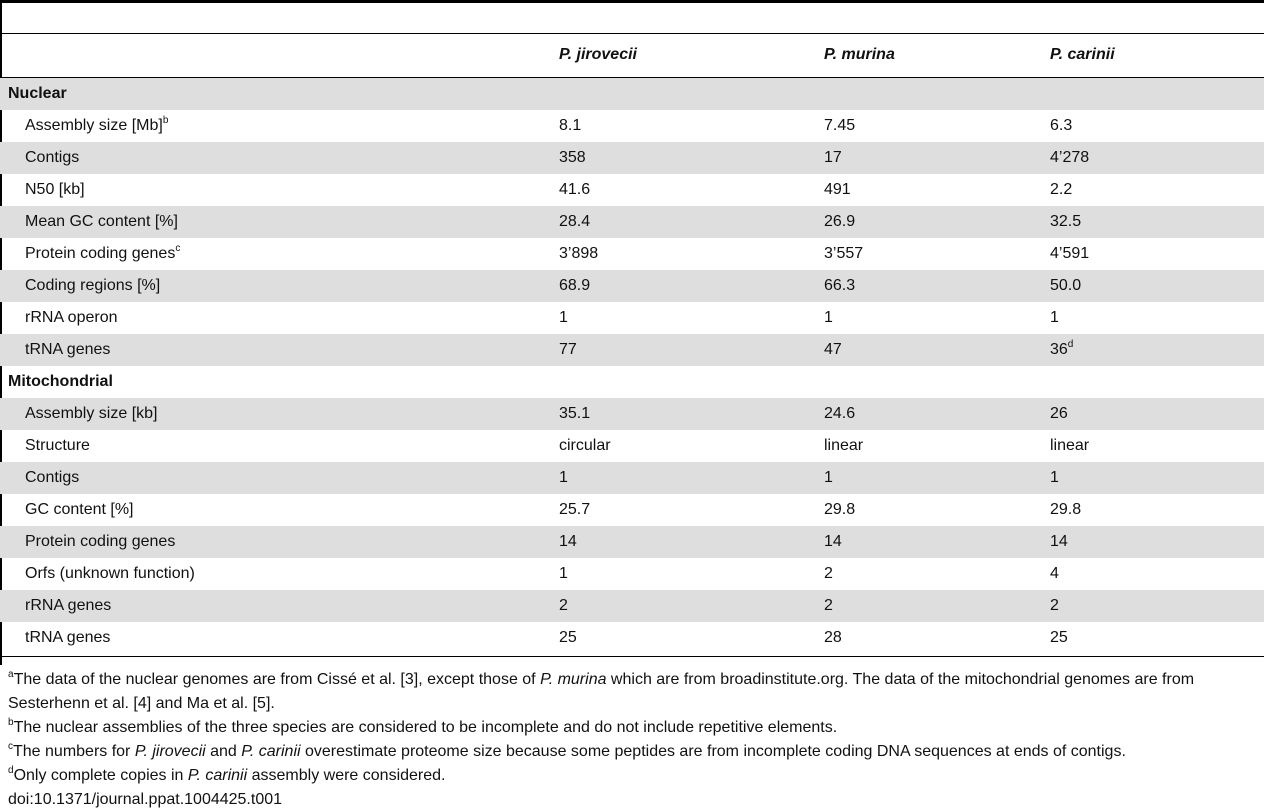 This screenshot has width=1264, height=812. What do you see at coordinates (840, 125) in the screenshot?
I see `cell-value: 7.45` at bounding box center [840, 125].